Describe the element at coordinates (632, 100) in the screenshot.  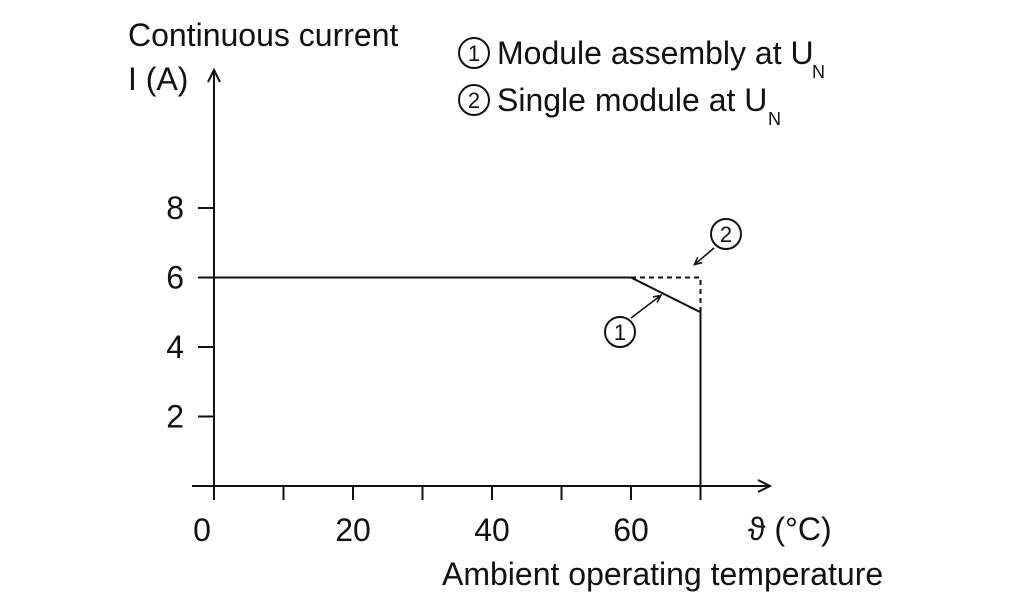
I see `legend-text-2: Single module at U` at that location.